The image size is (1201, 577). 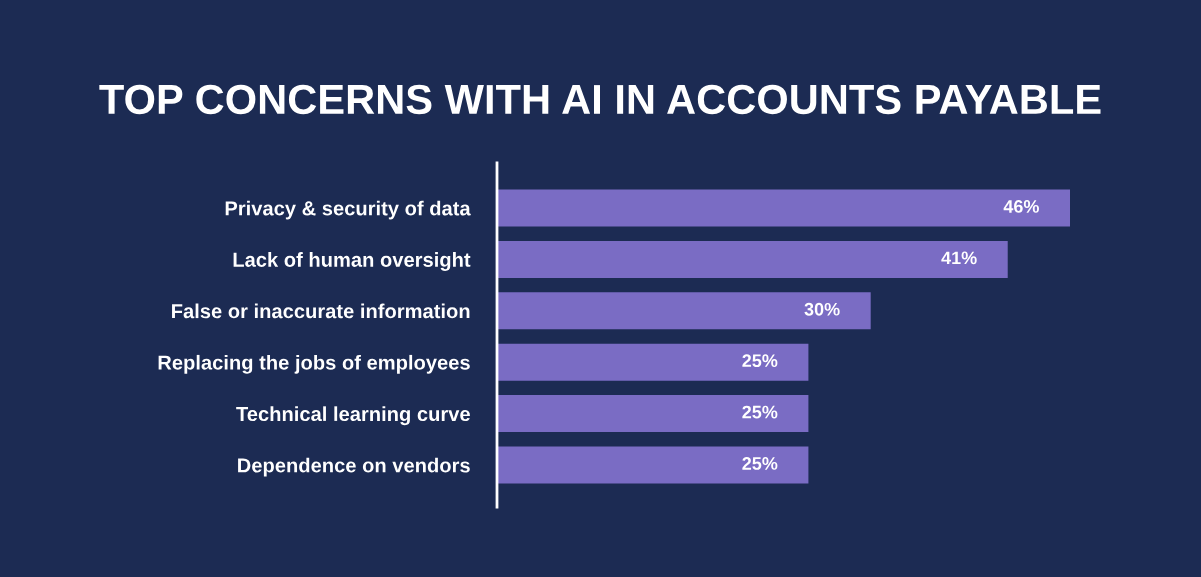 What do you see at coordinates (352, 261) in the screenshot?
I see `y-tick-label: Lack of human oversight` at bounding box center [352, 261].